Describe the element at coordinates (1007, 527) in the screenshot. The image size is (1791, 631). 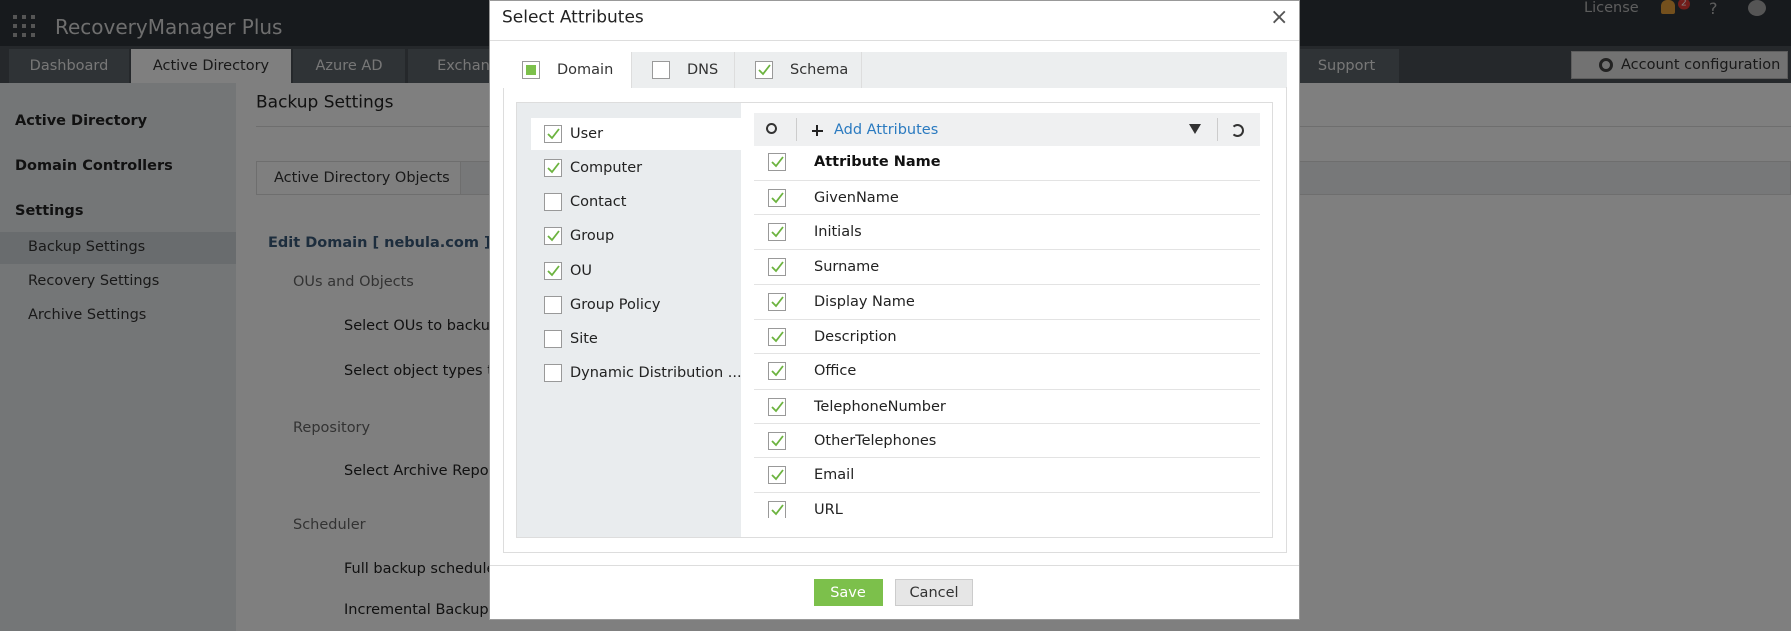
I see `row-clip` at that location.